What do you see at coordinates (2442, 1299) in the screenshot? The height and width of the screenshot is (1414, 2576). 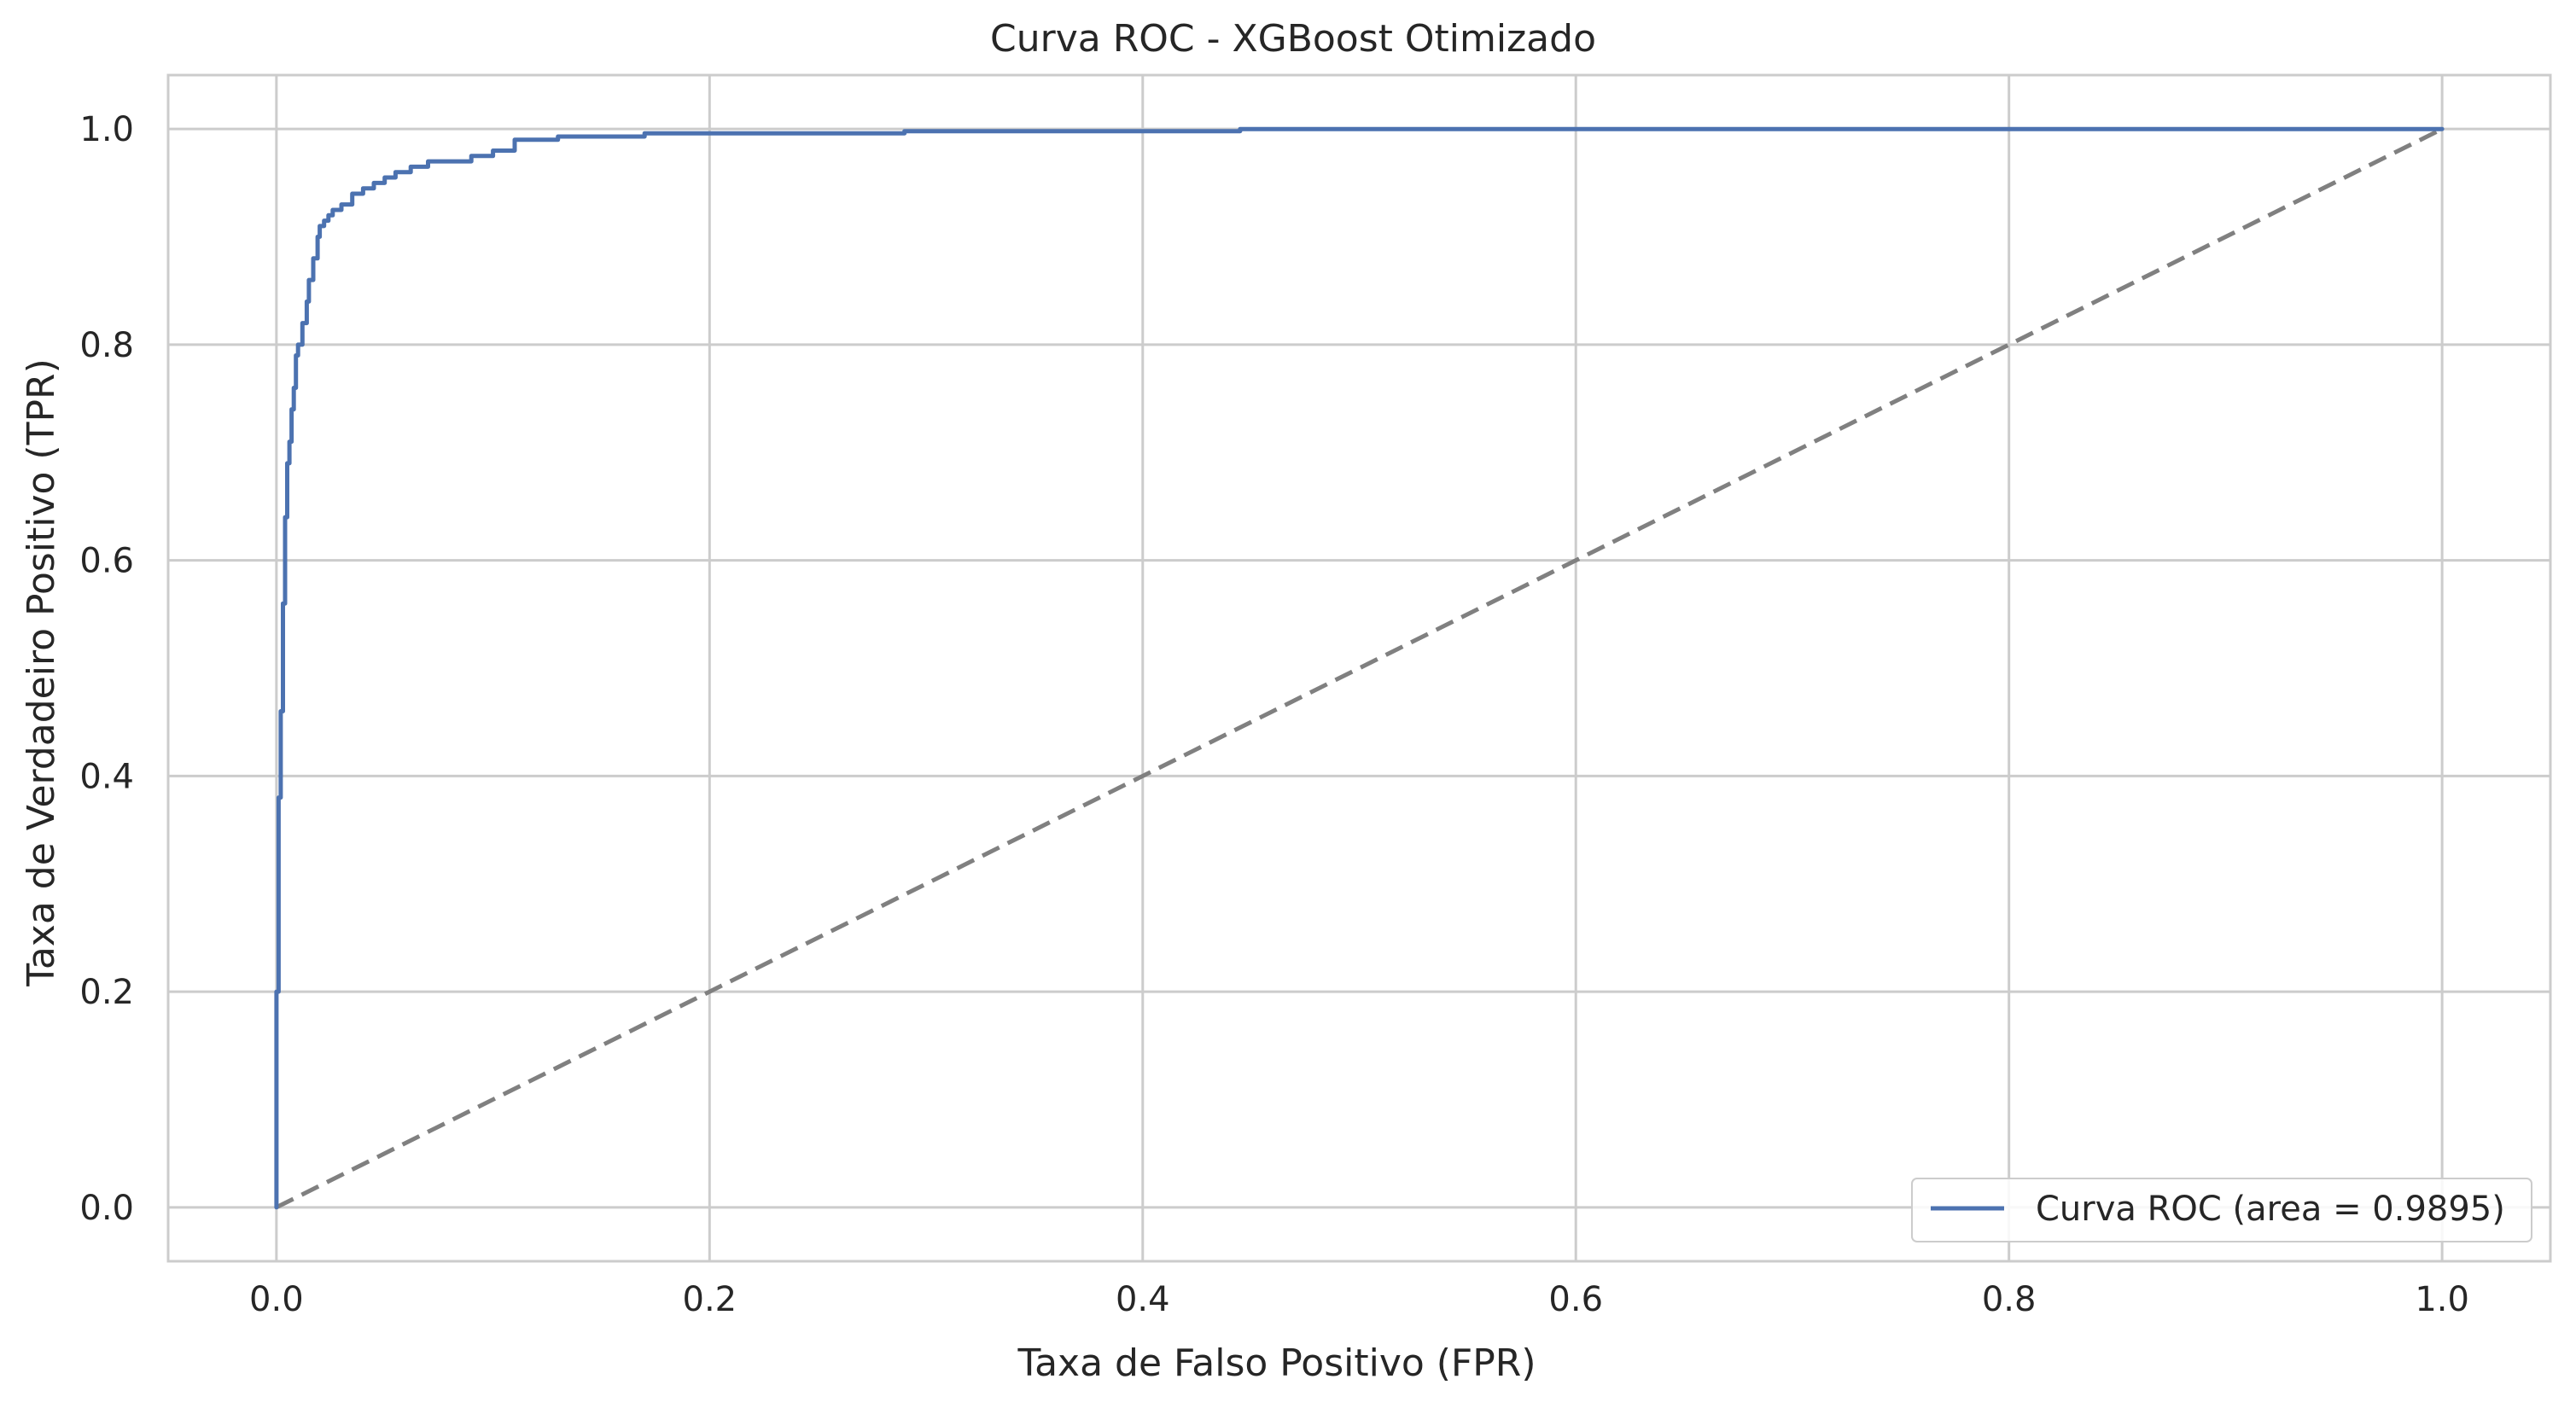 I see `x-tick-label: 1.0` at bounding box center [2442, 1299].